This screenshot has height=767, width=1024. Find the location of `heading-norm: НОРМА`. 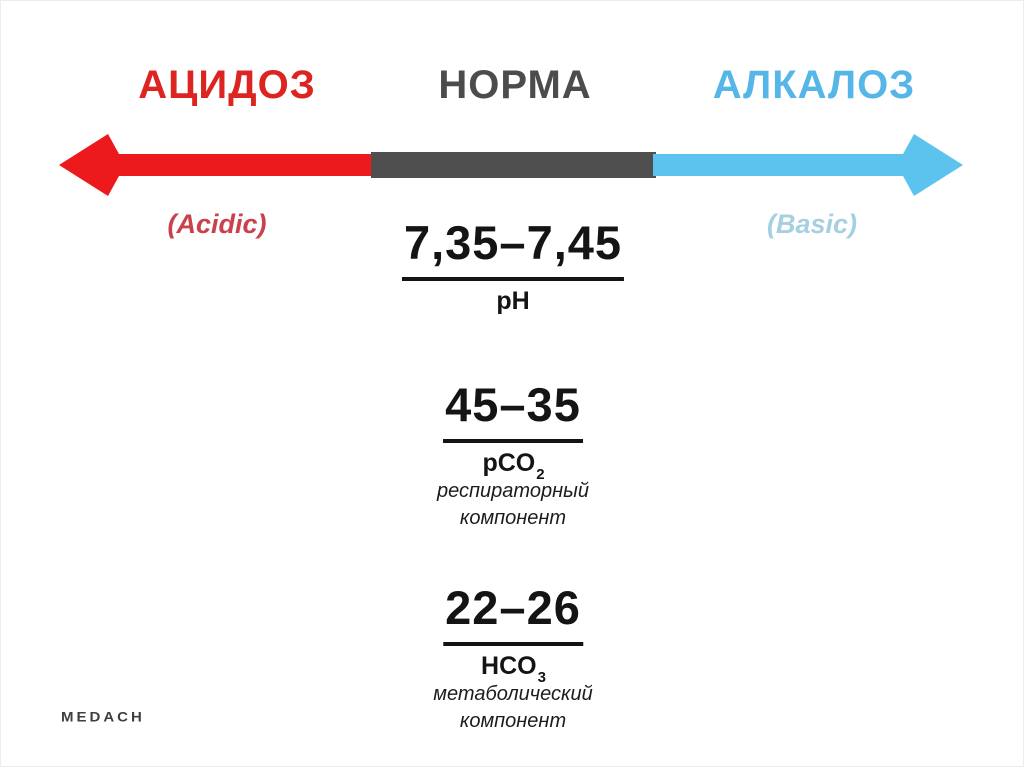

heading-norm: НОРМА is located at coordinates (515, 85).